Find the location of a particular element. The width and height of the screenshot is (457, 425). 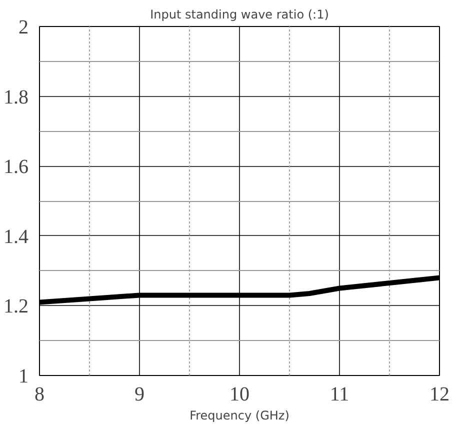

x-tick-label: 12 is located at coordinates (440, 395).